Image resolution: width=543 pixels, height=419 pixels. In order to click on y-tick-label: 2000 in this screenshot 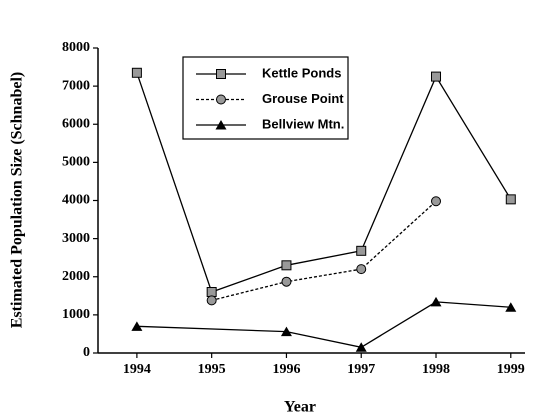, I will do `click(76, 276)`.